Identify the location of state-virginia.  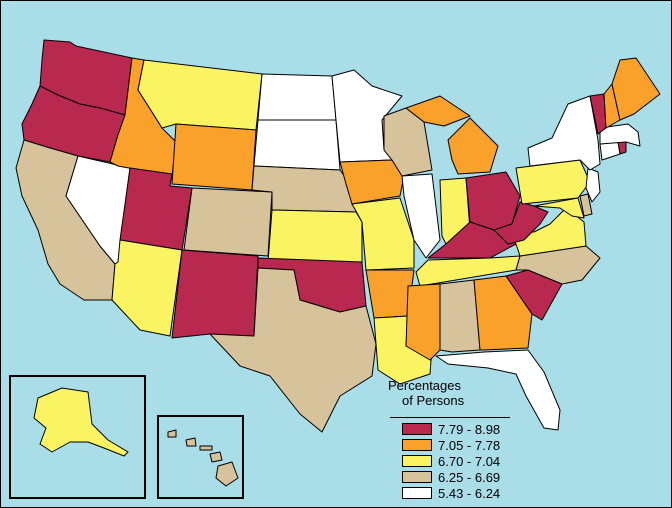
(547, 232).